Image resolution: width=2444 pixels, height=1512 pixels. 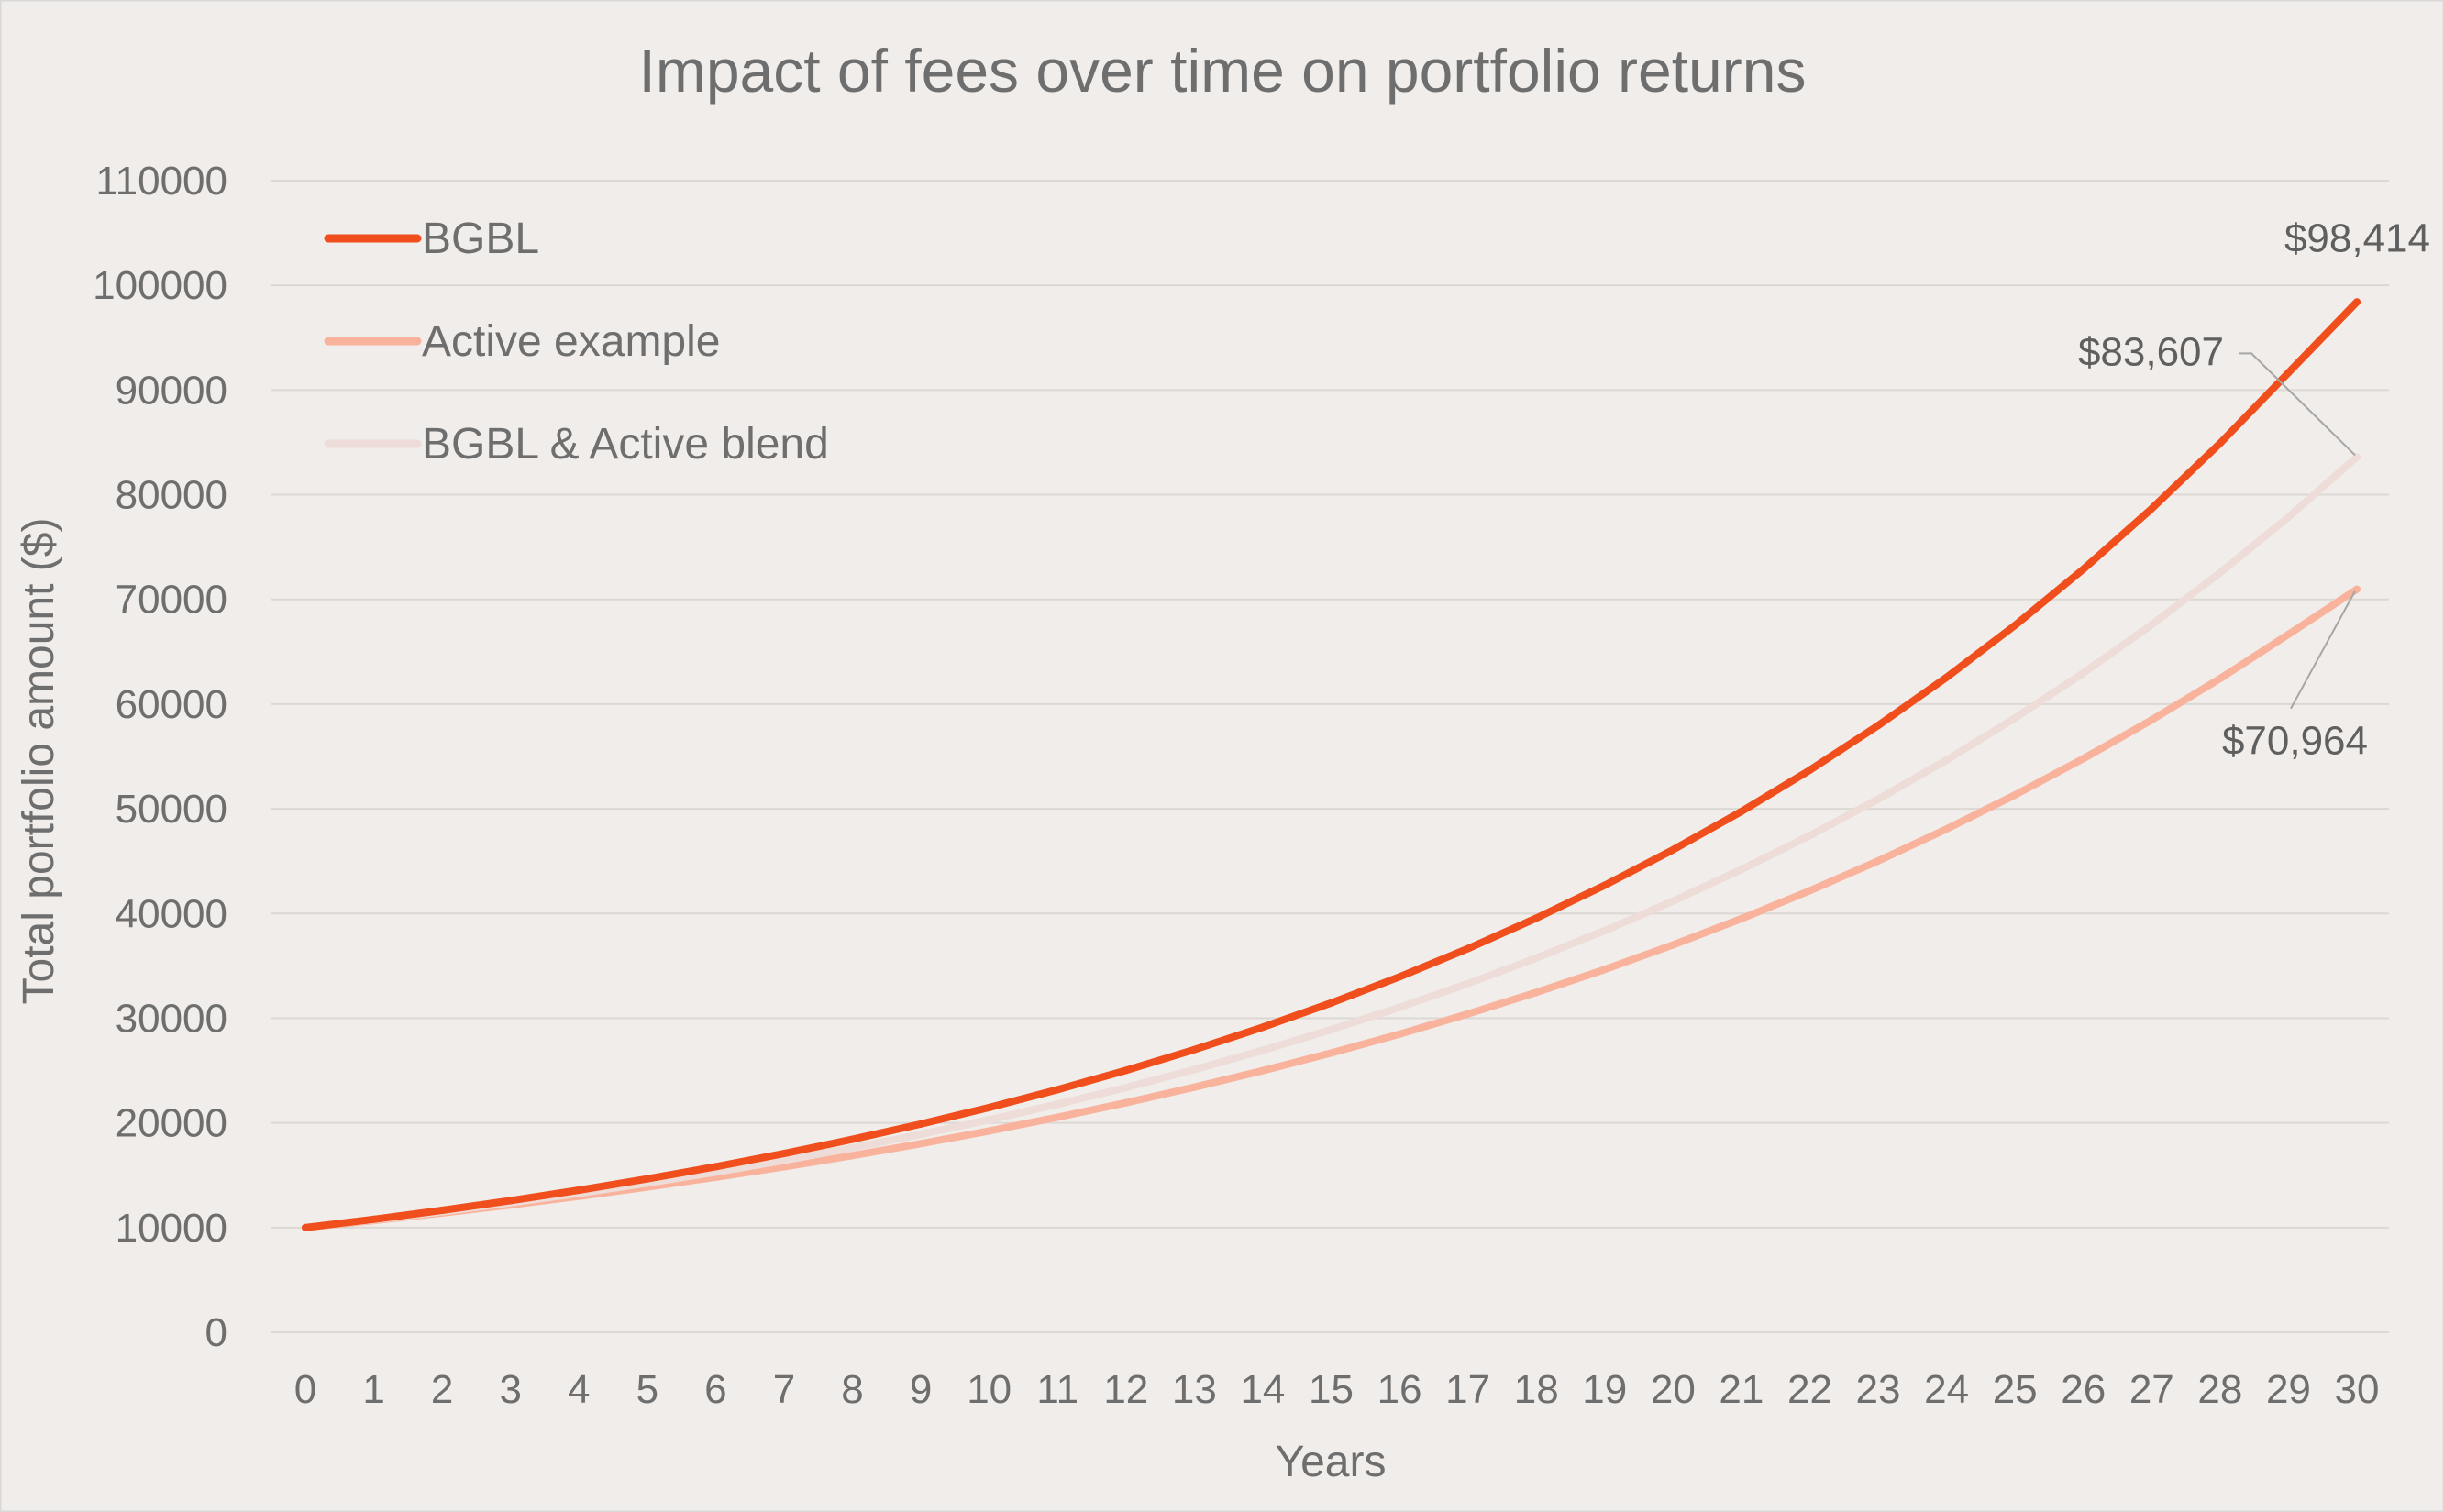 What do you see at coordinates (2289, 1389) in the screenshot?
I see `x-tick-label: 29` at bounding box center [2289, 1389].